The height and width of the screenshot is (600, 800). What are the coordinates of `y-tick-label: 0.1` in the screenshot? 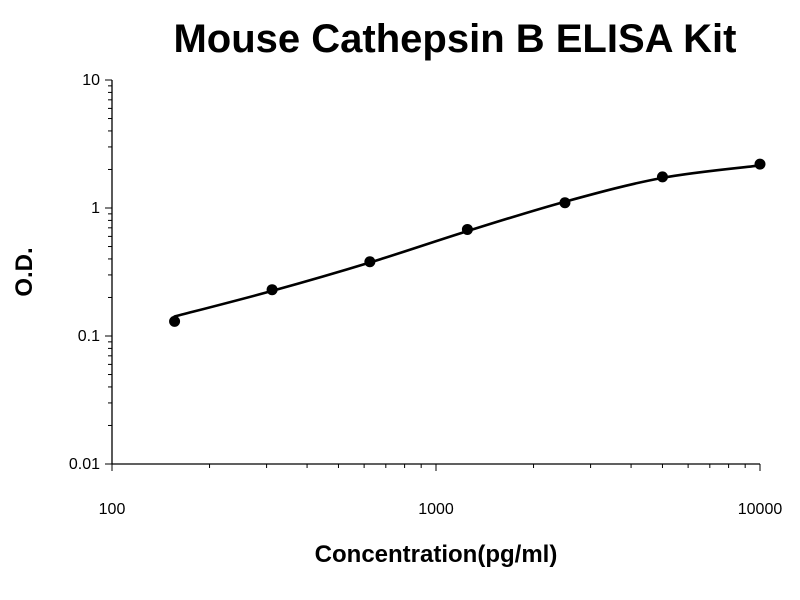 It's located at (89, 336).